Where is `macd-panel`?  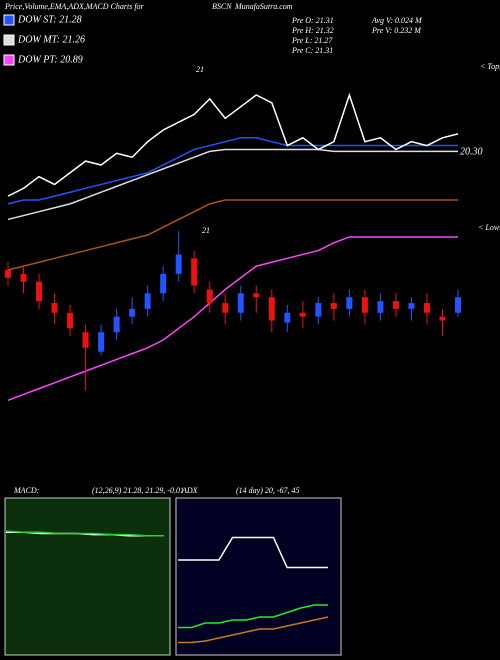
macd-panel is located at coordinates (87, 576).